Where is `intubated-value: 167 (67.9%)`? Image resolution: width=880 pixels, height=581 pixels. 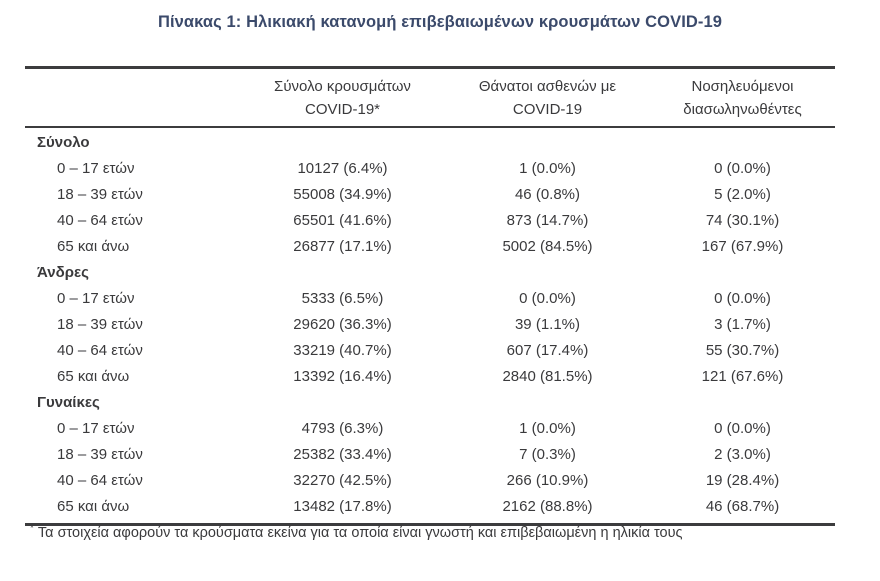
intubated-value: 167 (67.9%) is located at coordinates (742, 246).